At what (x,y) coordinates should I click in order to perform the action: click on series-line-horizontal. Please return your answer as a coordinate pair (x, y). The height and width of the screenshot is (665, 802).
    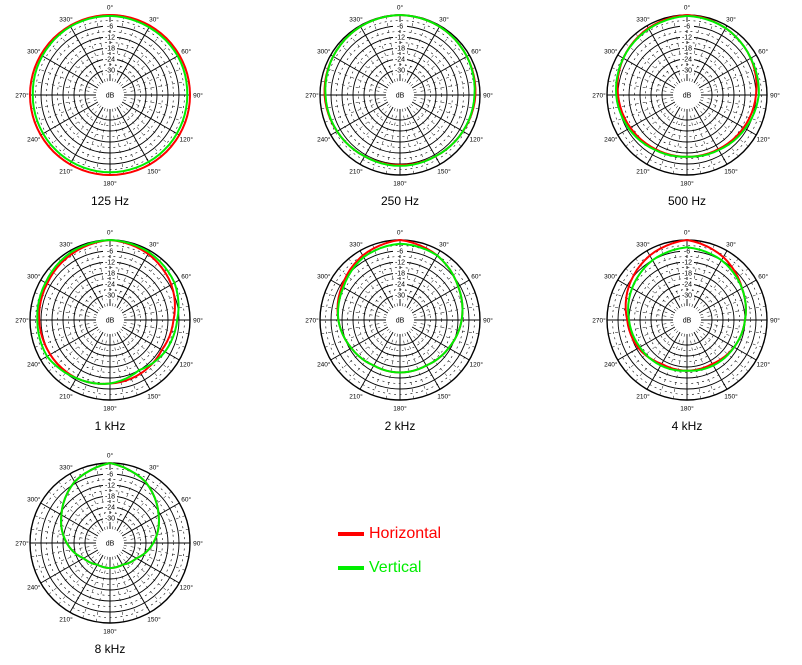
    Looking at the image, I should click on (110, 95).